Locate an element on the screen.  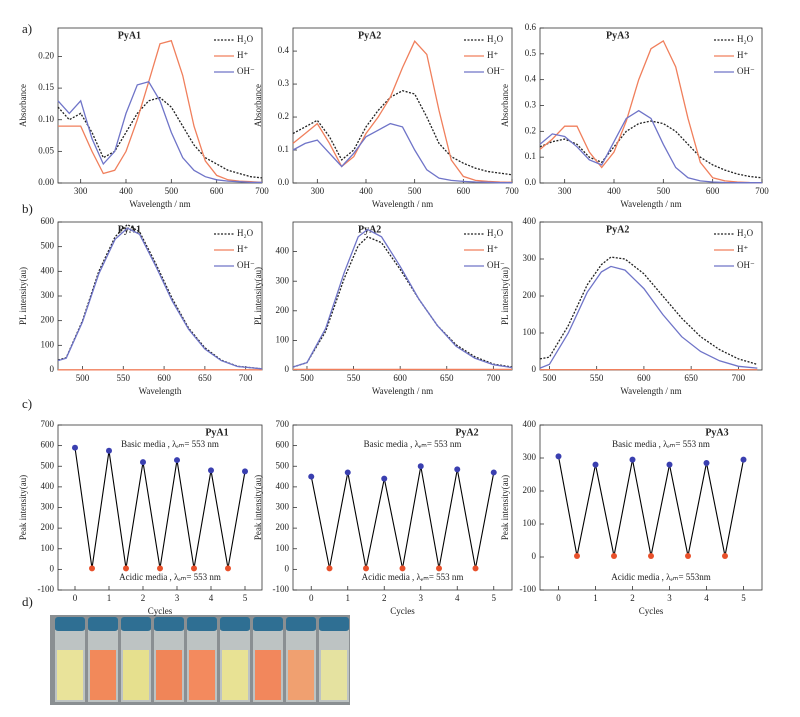
vial-liquid is located at coordinates (103, 675).